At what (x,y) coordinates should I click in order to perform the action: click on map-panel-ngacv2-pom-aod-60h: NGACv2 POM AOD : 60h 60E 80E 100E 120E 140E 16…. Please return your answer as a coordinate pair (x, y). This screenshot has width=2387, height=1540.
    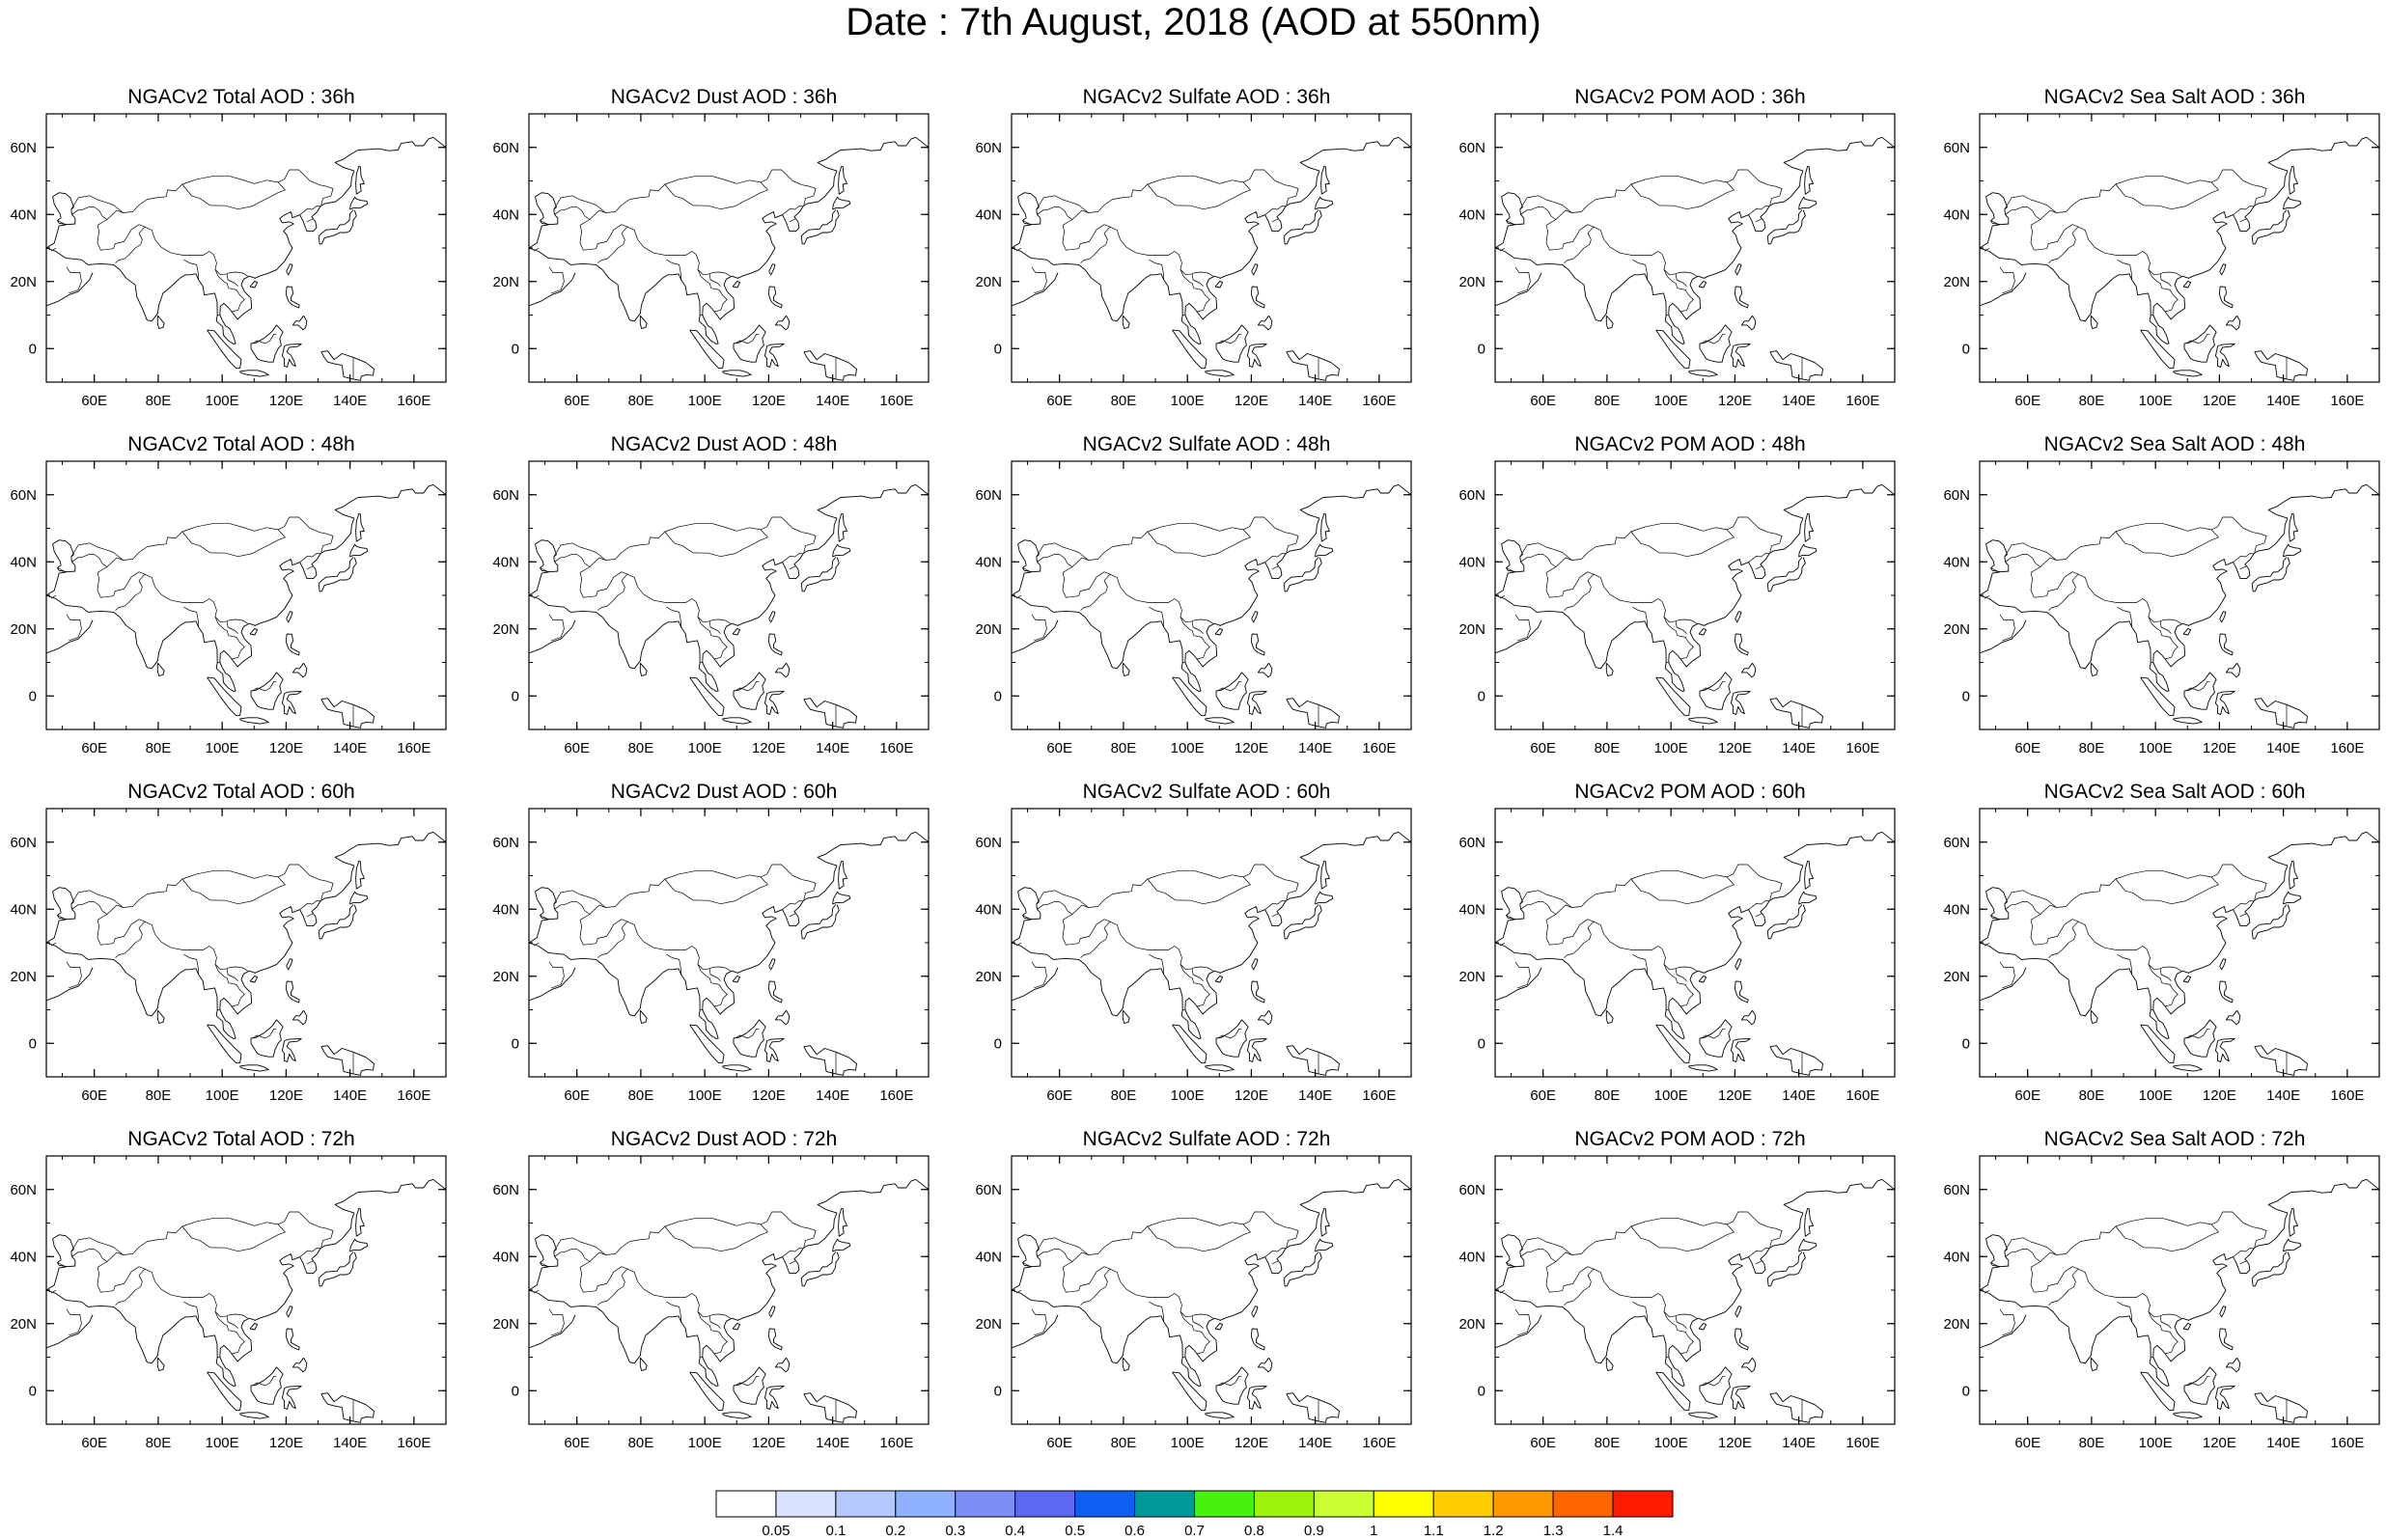
    Looking at the image, I should click on (1690, 946).